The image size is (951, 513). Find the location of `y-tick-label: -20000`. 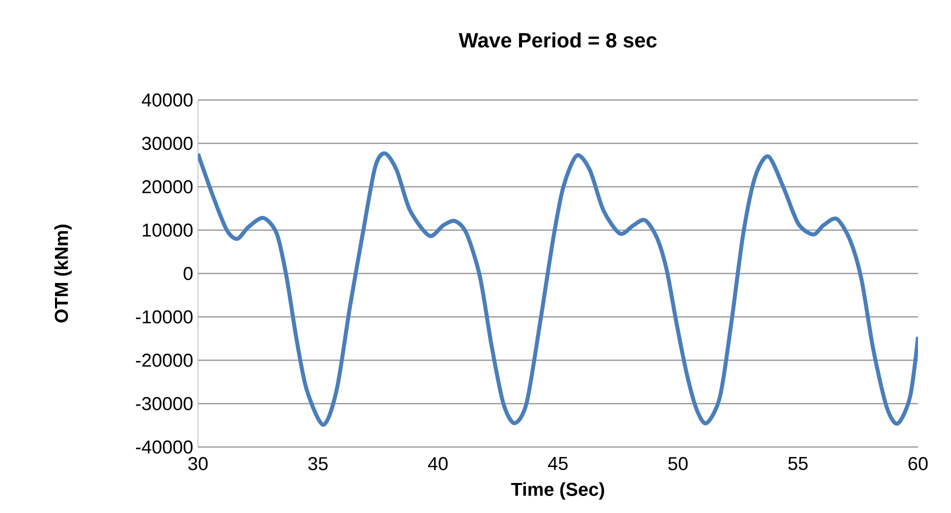

y-tick-label: -20000 is located at coordinates (164, 360).